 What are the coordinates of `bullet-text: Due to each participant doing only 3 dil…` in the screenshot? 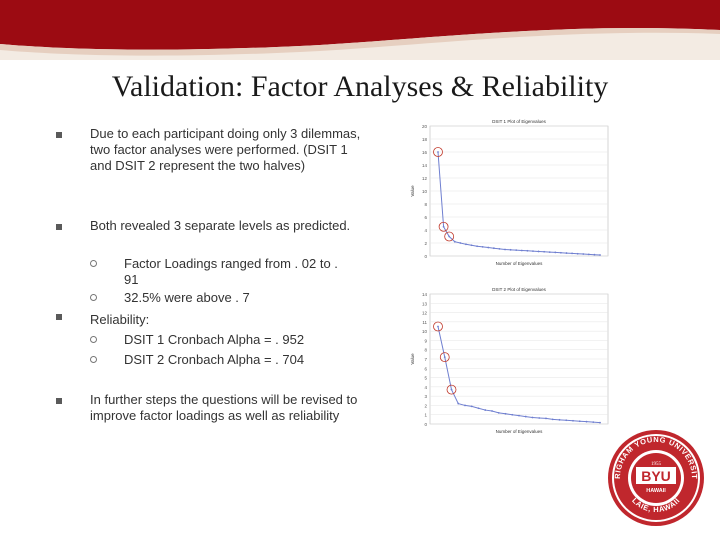 It's located at (225, 149).